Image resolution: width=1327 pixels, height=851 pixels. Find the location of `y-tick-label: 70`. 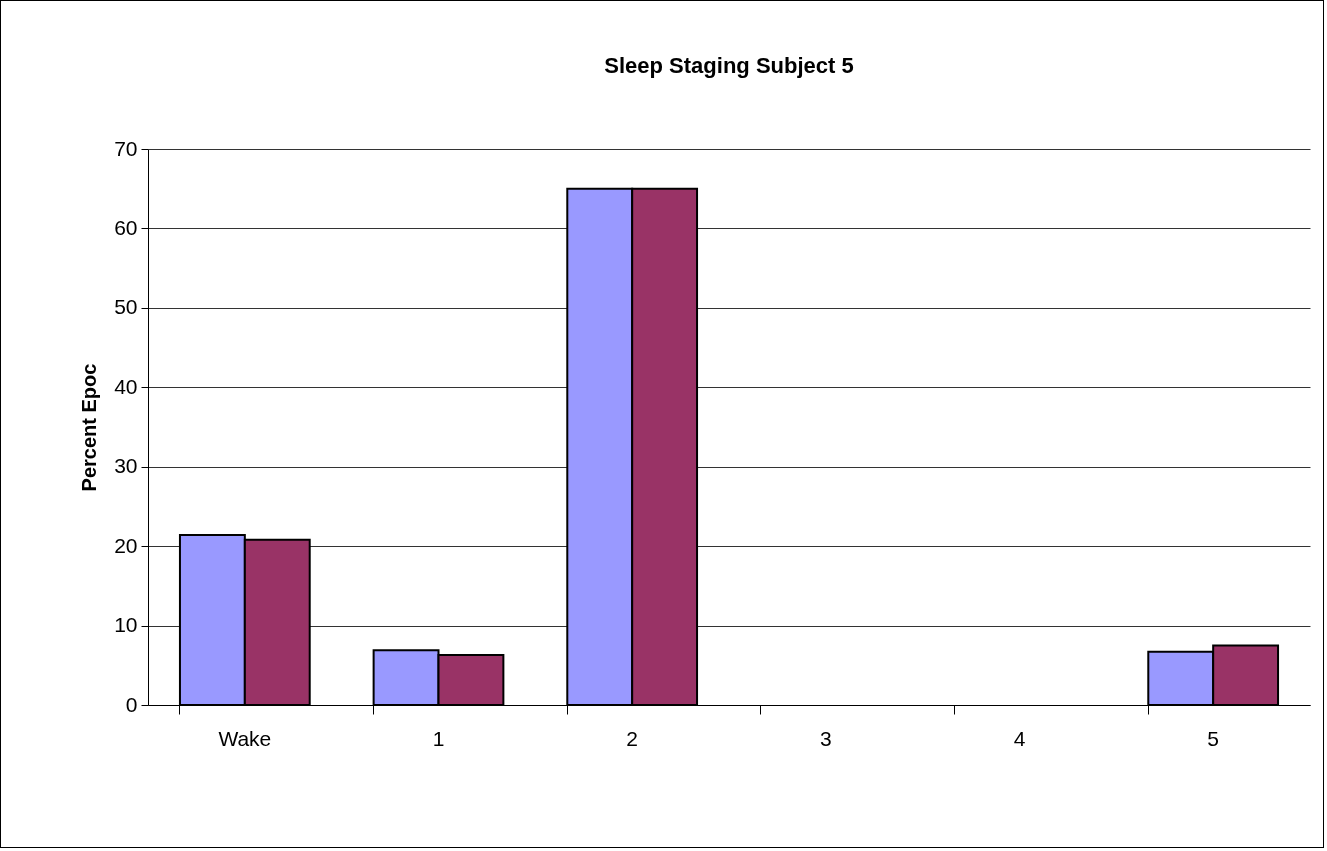

y-tick-label: 70 is located at coordinates (126, 148).